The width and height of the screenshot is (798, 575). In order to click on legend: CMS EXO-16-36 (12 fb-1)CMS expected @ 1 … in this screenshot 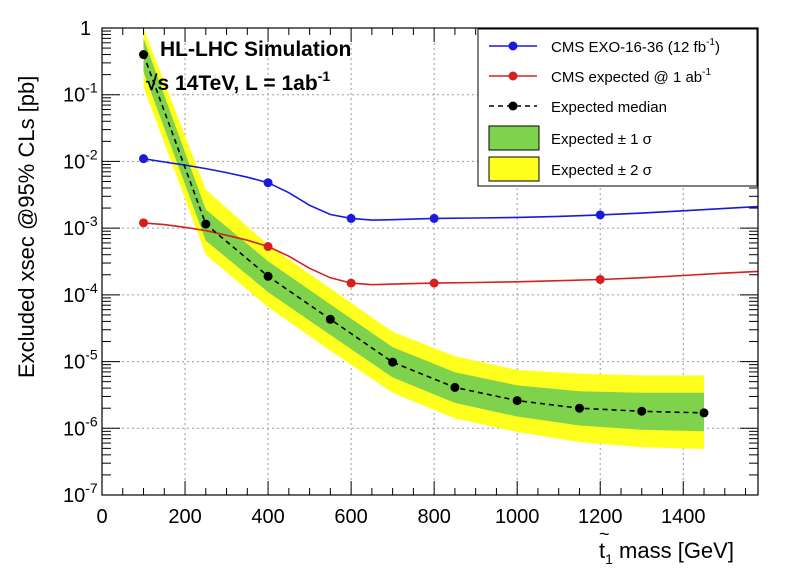, I will do `click(617, 107)`.